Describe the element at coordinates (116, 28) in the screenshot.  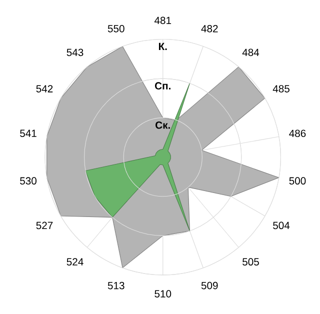
I see `spoke-label: 550` at that location.